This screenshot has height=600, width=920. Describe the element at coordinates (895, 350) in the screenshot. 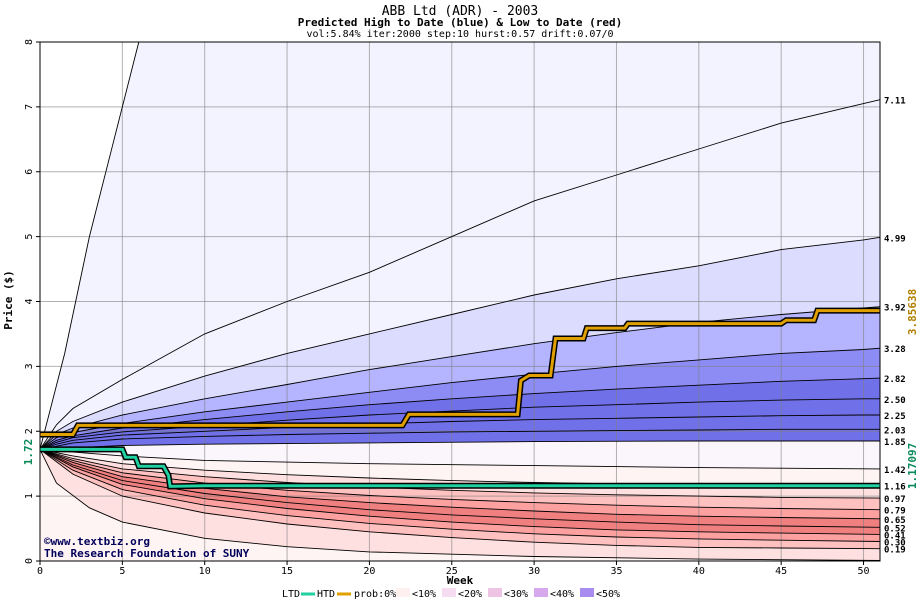

I see `curve-end-label: 3.28` at that location.